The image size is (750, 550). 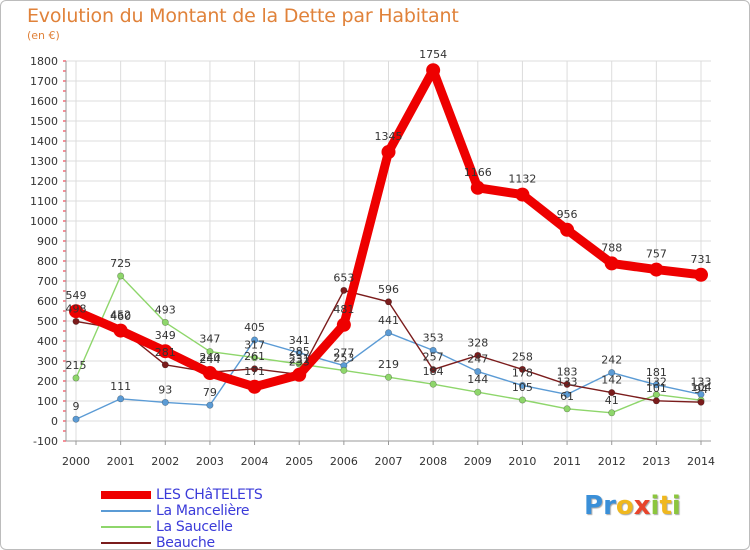 I want to click on legend-item: La Mancelière, so click(x=251, y=511).